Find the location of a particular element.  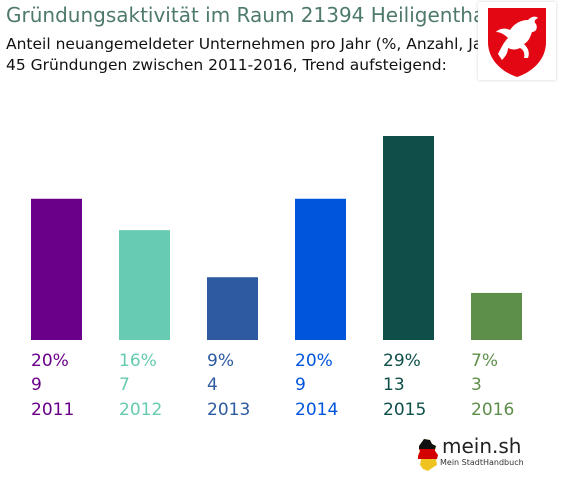

percent-label-2013: 9% is located at coordinates (220, 361).